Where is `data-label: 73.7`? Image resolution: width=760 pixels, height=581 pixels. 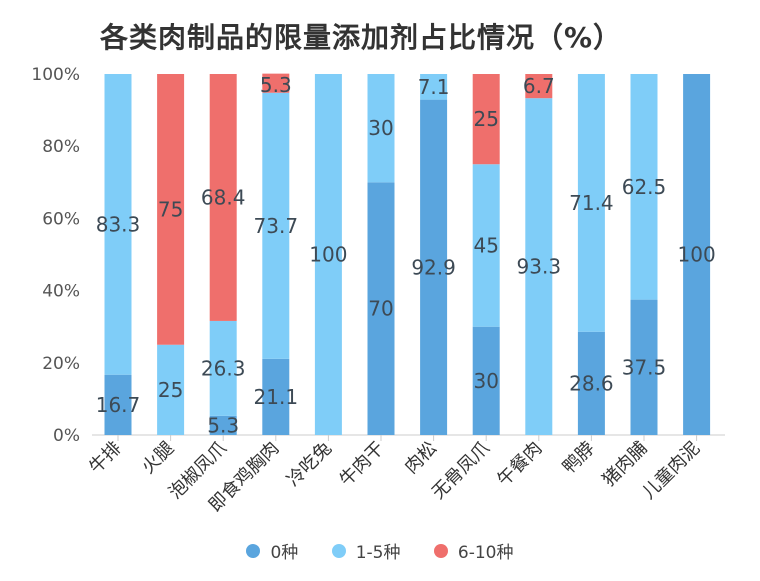
data-label: 73.7 is located at coordinates (276, 226).